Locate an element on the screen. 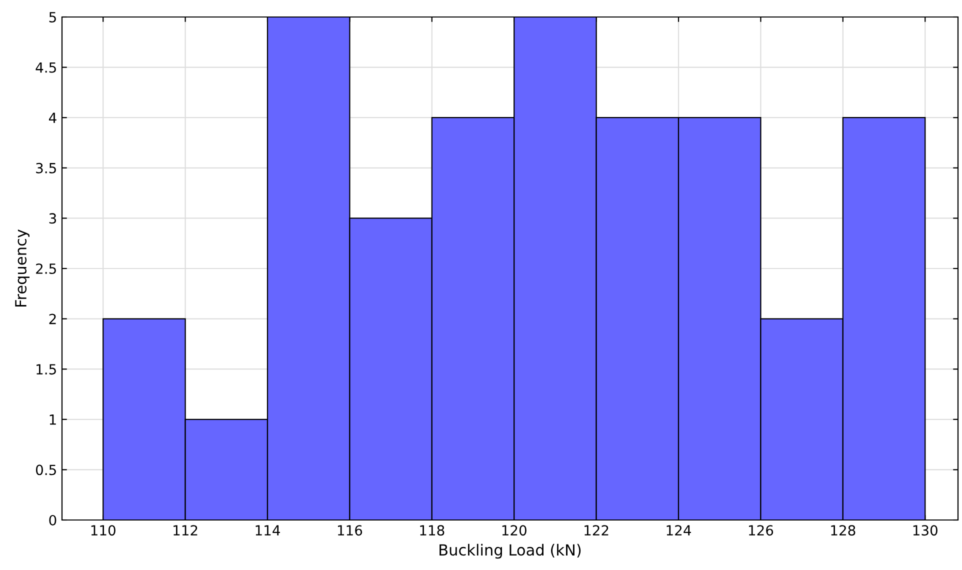 The height and width of the screenshot is (570, 962). x-tick-label: 126 is located at coordinates (761, 530).